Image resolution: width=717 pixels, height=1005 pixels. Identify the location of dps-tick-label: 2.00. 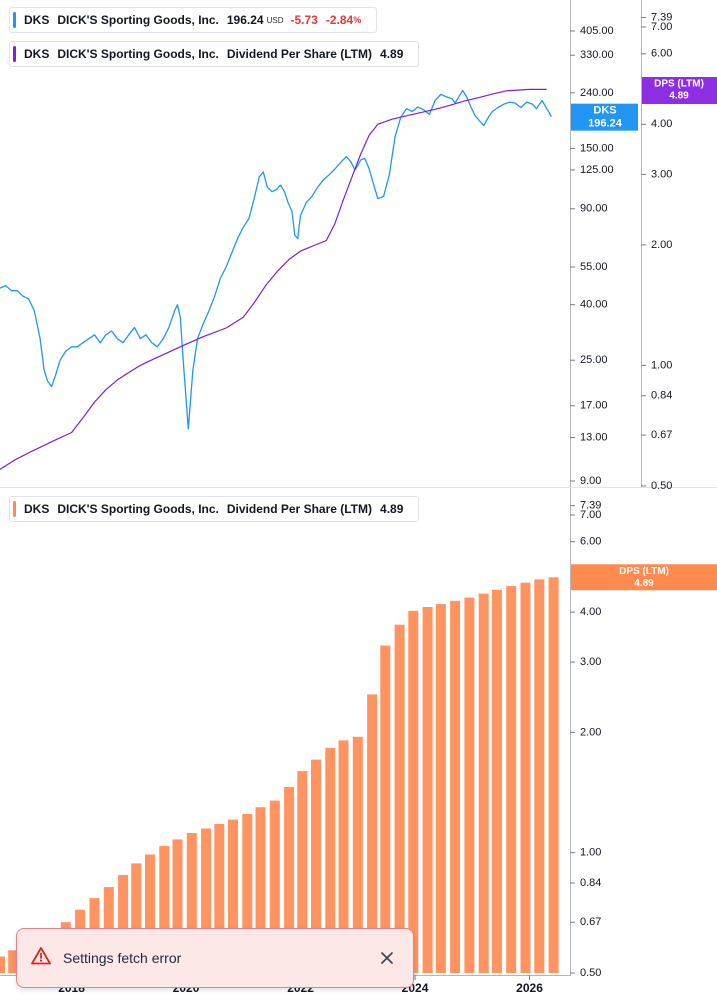
(661, 245).